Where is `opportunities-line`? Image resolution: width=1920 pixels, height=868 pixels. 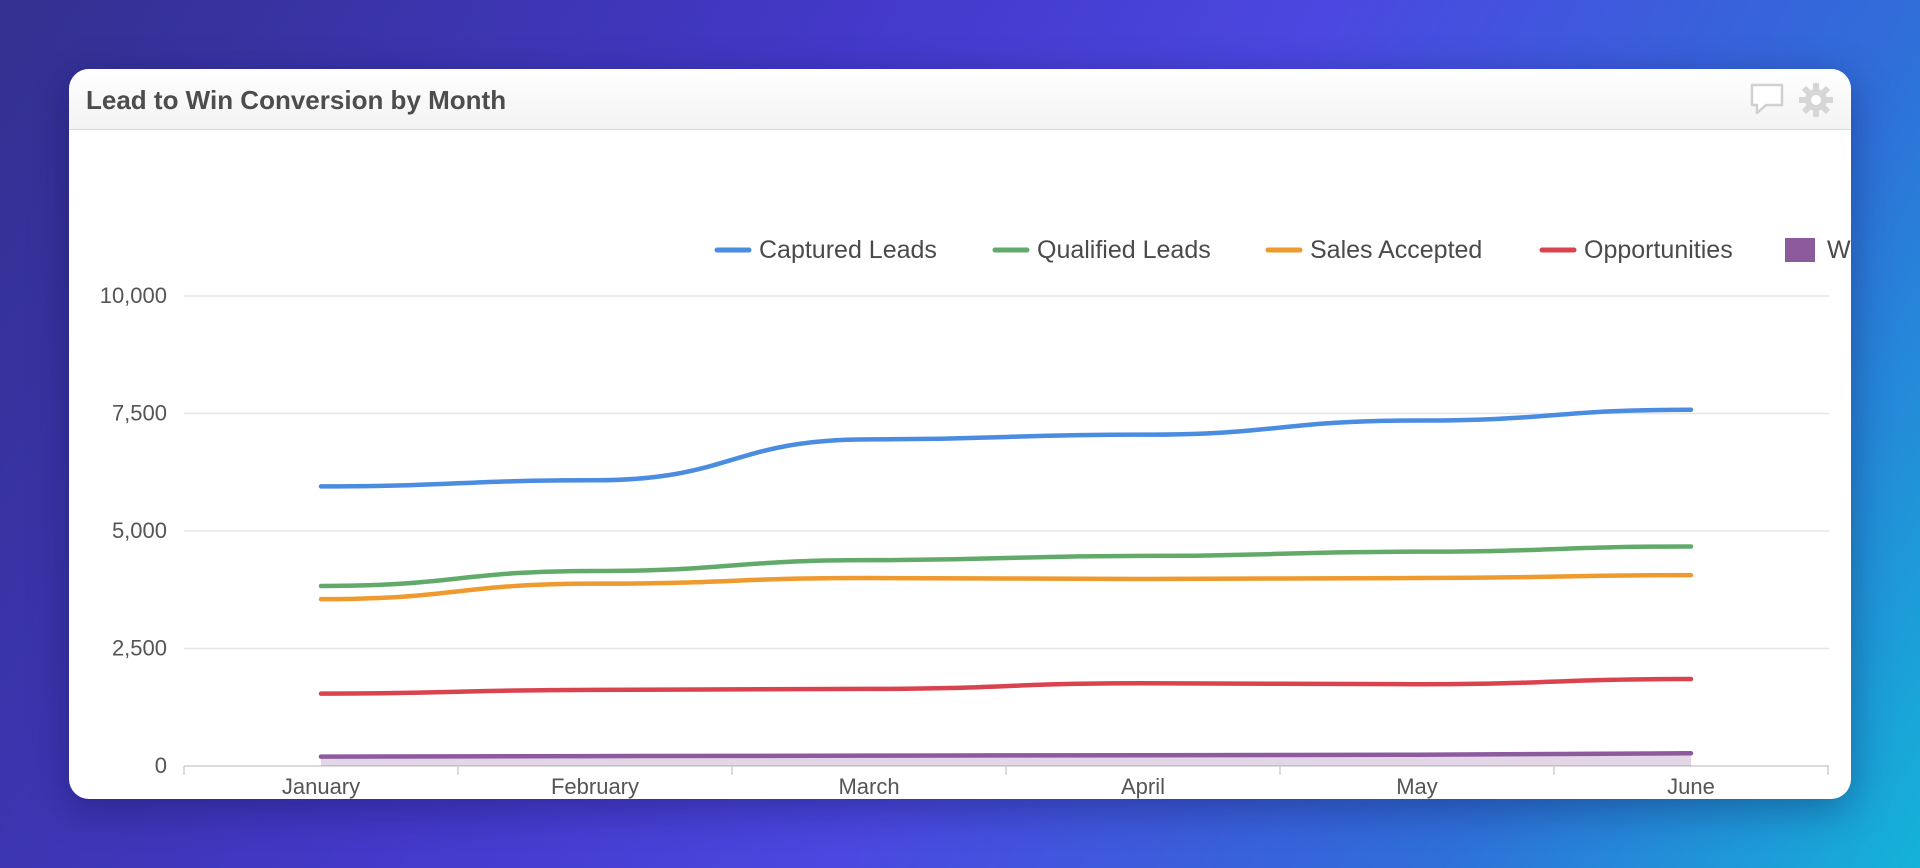
opportunities-line is located at coordinates (1006, 686).